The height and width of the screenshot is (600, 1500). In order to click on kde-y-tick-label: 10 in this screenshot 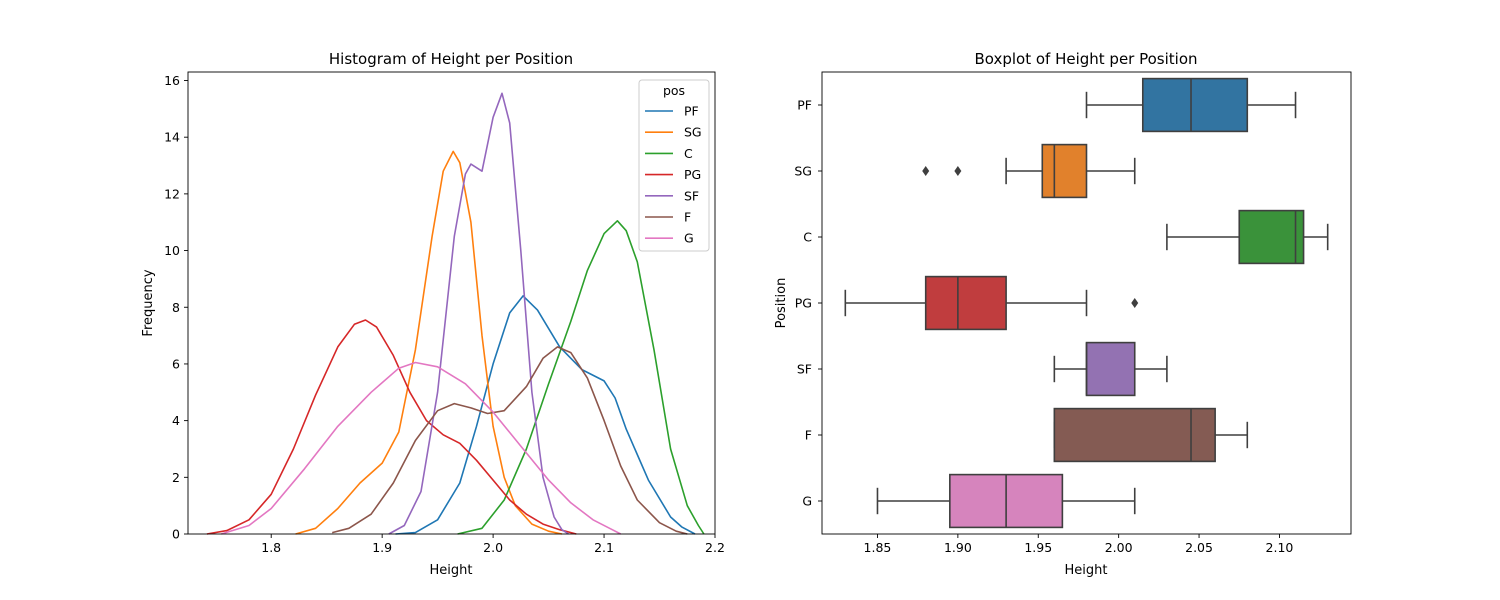, I will do `click(172, 250)`.